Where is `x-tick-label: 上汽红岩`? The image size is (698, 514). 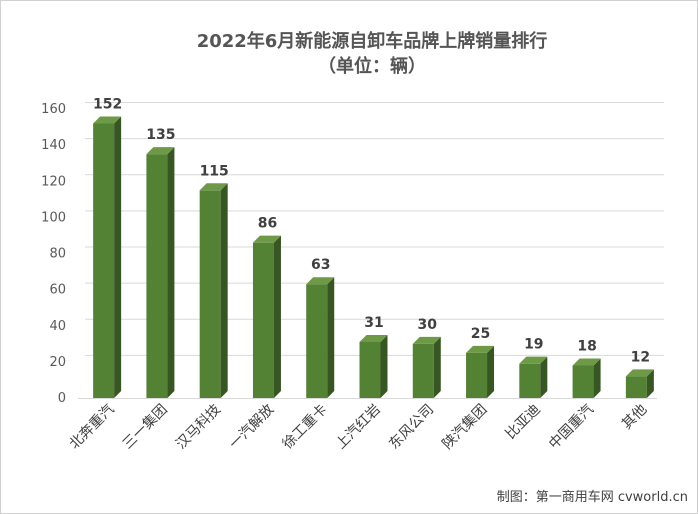 x-tick-label: 上汽红岩 is located at coordinates (358, 427).